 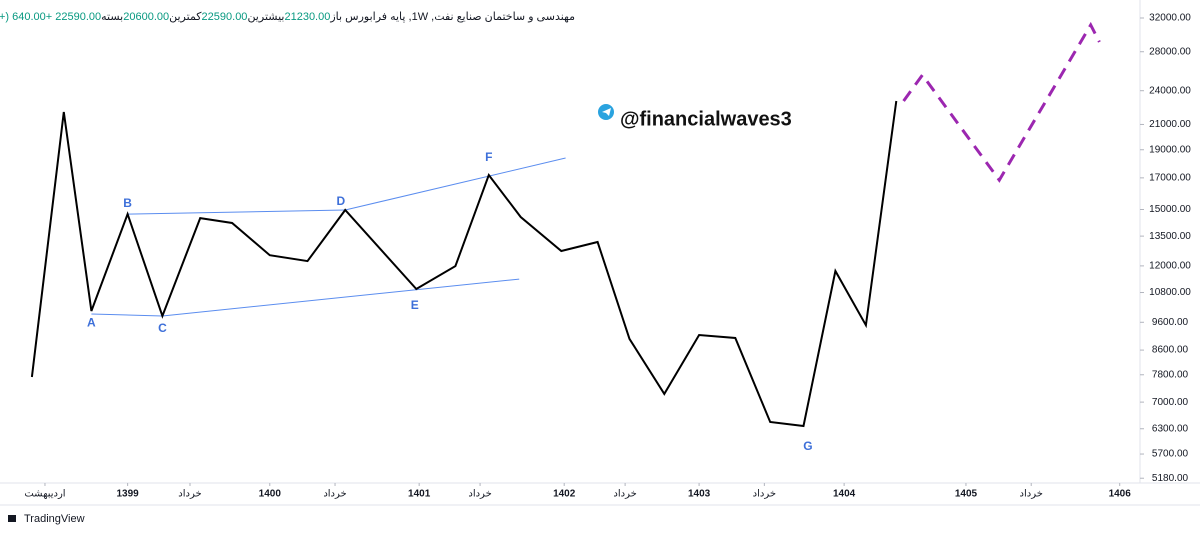 What do you see at coordinates (54, 519) in the screenshot?
I see `footer: TradingView` at bounding box center [54, 519].